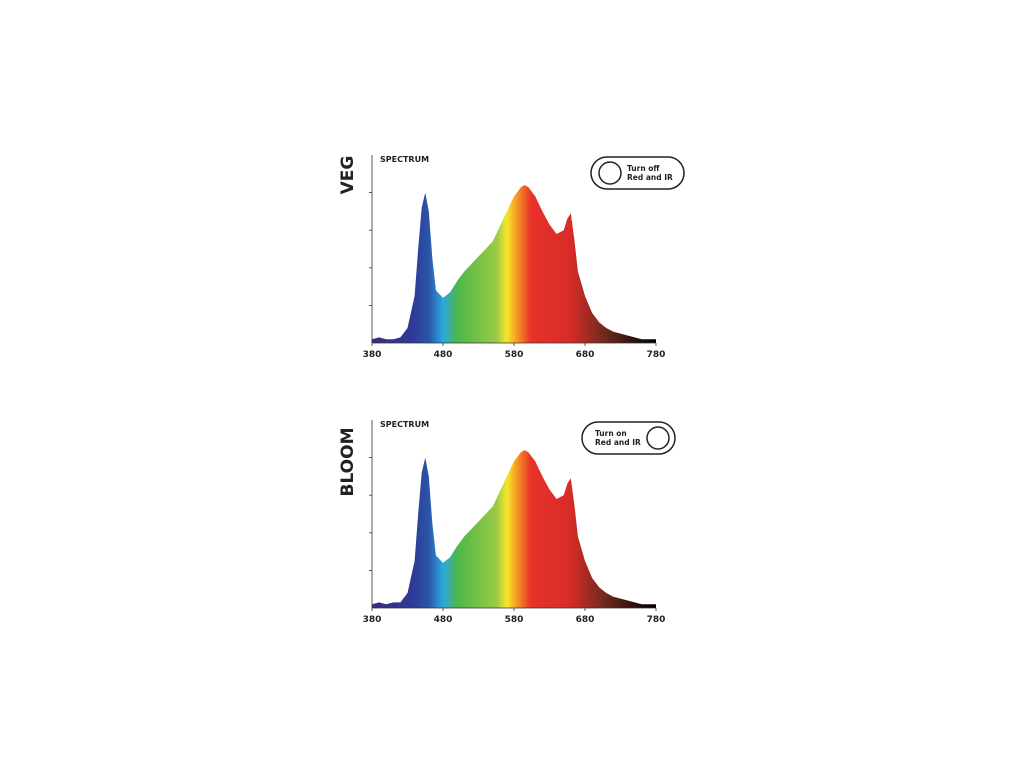  What do you see at coordinates (348, 175) in the screenshot?
I see `chart-title: VEG` at bounding box center [348, 175].